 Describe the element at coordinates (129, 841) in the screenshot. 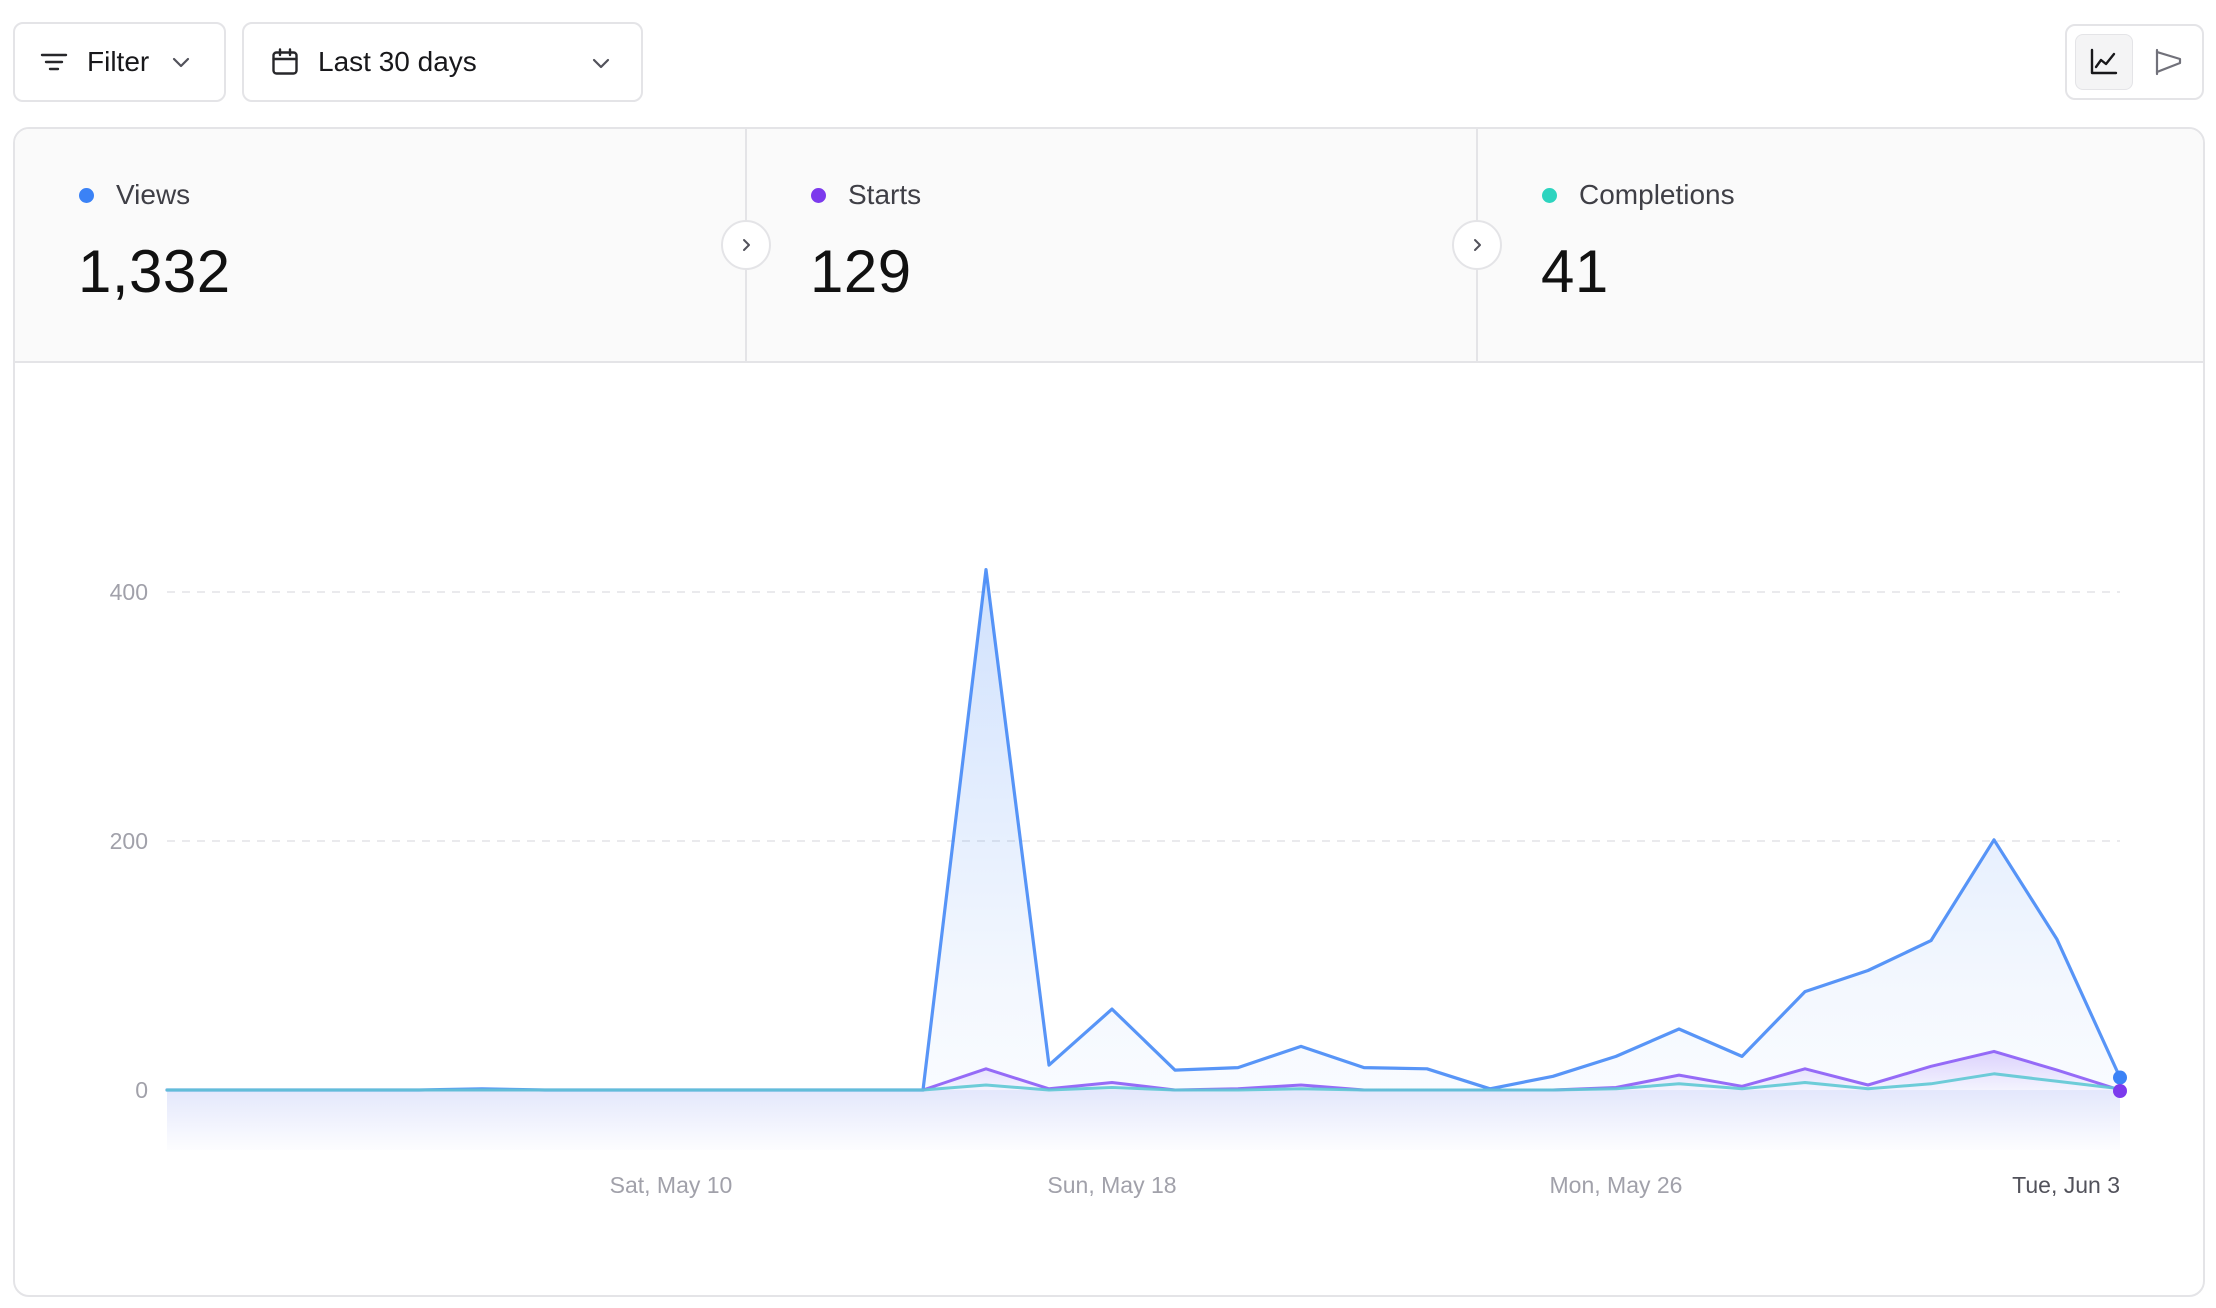

I see `y-tick-label: 200` at that location.